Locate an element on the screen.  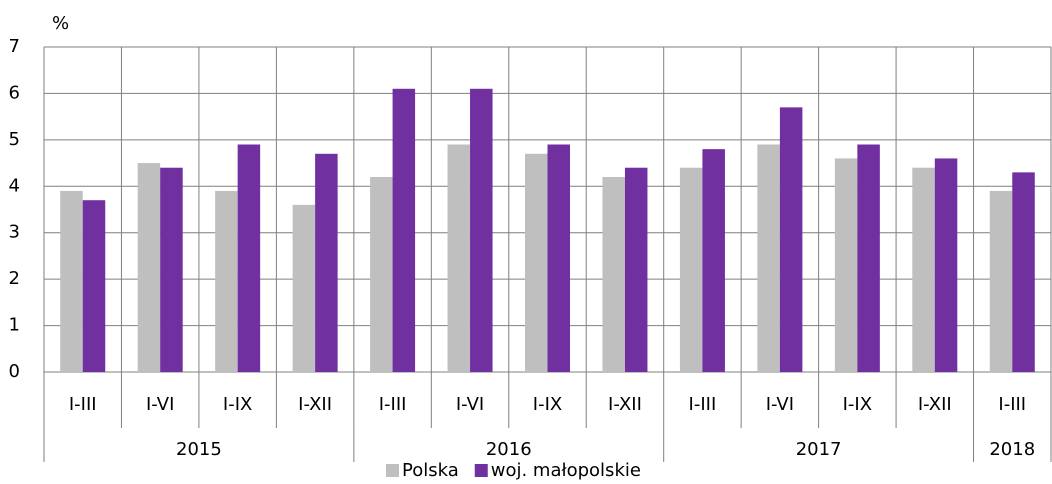
legend-label: woj. małopolskie is located at coordinates (566, 470).